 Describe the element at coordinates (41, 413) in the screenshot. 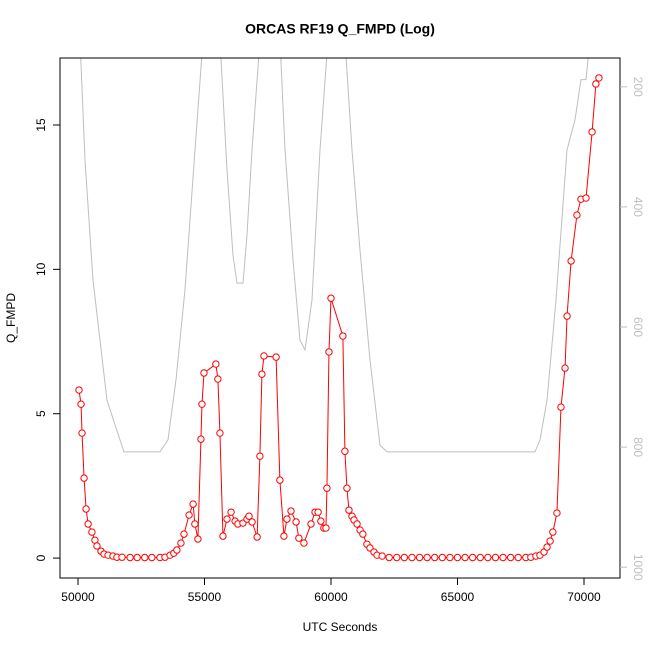

I see `y-tick-label: 5` at that location.